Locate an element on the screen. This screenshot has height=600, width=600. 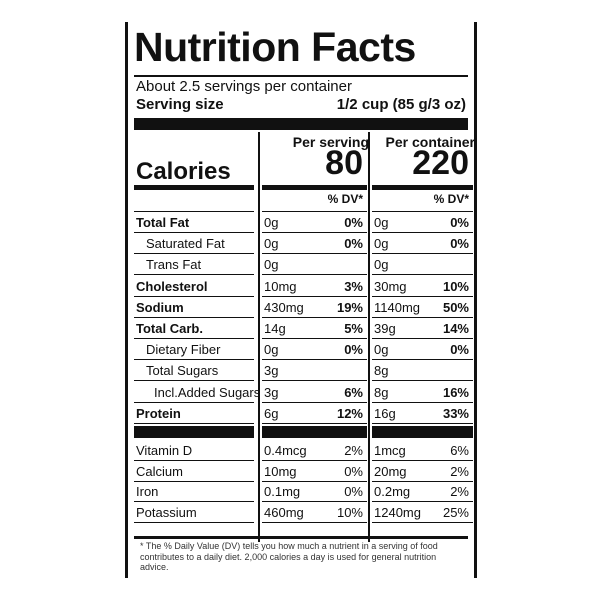
amount: 30mg is located at coordinates (390, 286).